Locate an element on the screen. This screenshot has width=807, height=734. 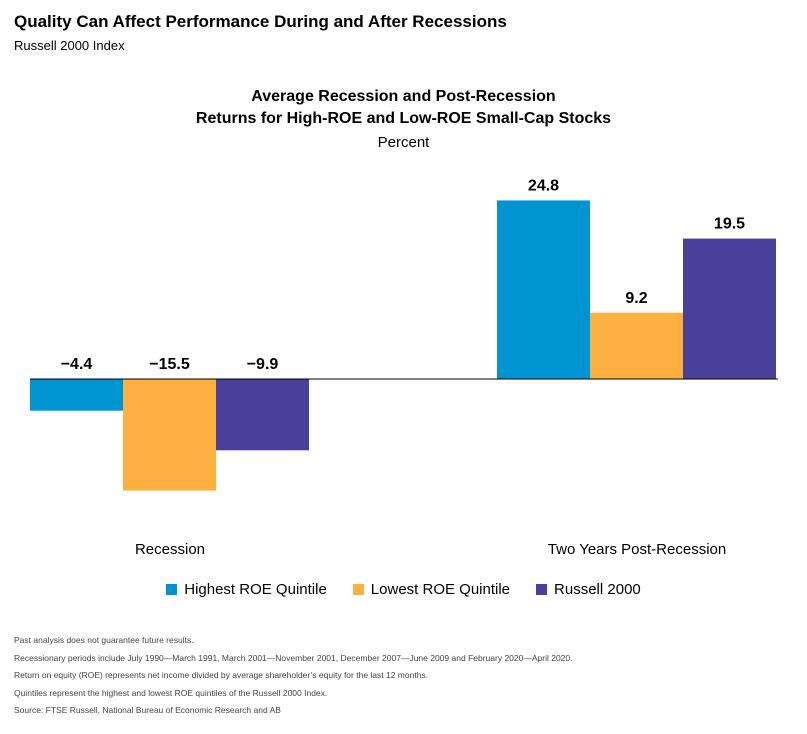
page-subtitle: Russell 2000 Index is located at coordinates (69, 45).